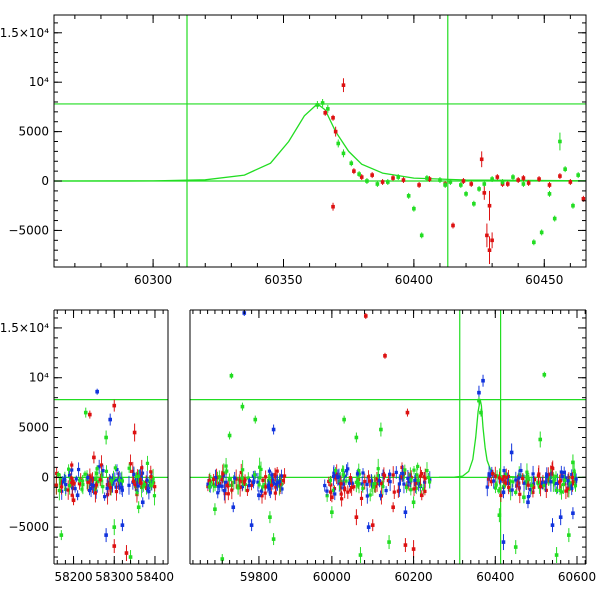 The image size is (600, 600). What do you see at coordinates (33, 132) in the screenshot?
I see `y-tick-label: 5000` at bounding box center [33, 132].